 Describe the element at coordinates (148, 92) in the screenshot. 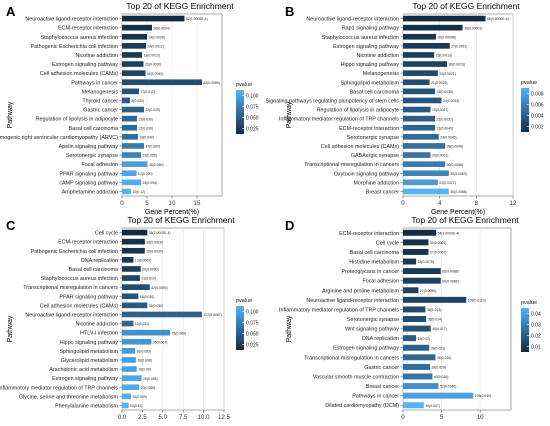

I see `bar-label: 17(0.012)` at that location.